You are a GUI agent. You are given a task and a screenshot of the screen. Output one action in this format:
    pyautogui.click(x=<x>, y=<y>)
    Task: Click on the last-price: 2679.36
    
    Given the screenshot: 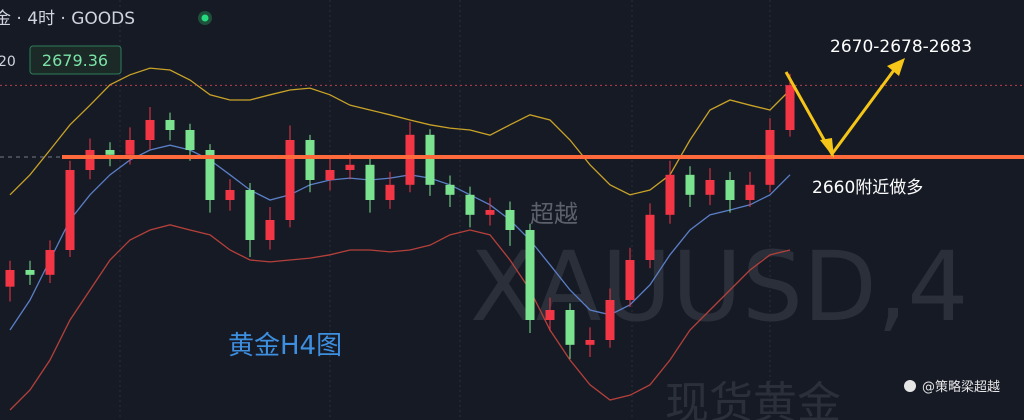 What is the action you would take?
    pyautogui.click(x=75, y=60)
    